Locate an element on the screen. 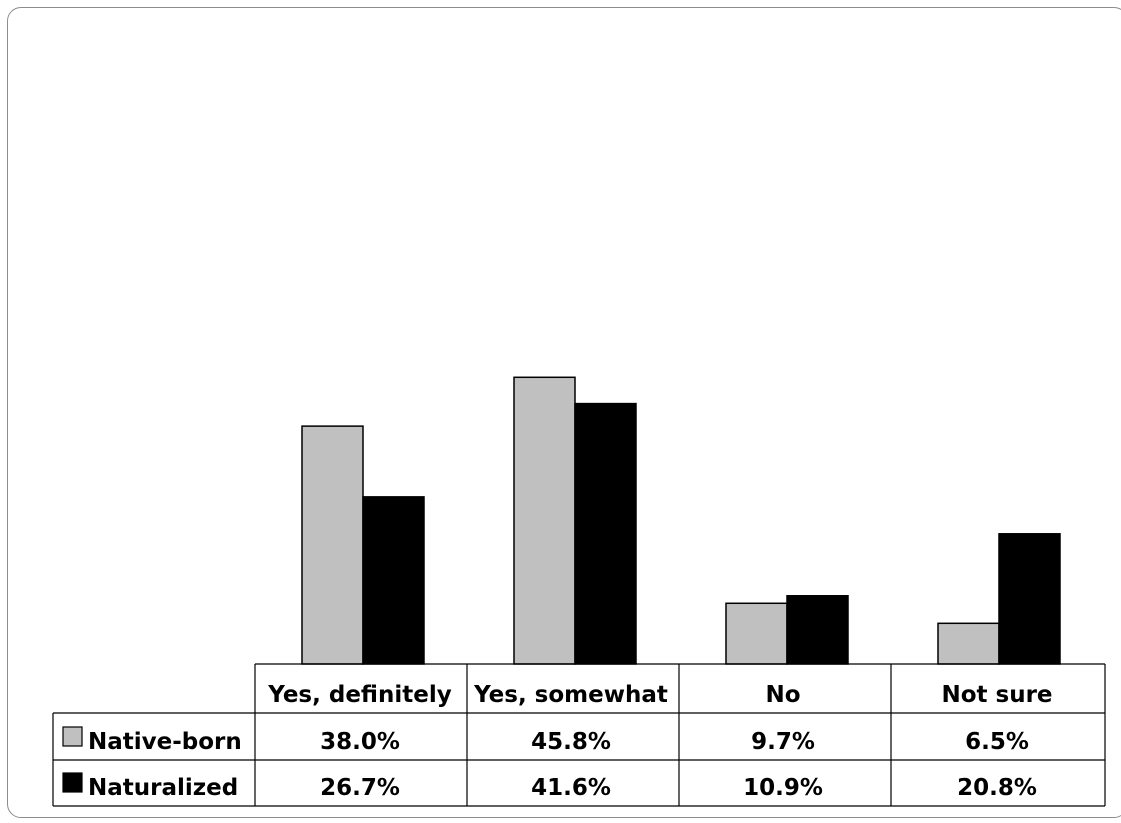 This screenshot has height=823, width=1121. legend-label-naturalized: Naturalized is located at coordinates (163, 788).